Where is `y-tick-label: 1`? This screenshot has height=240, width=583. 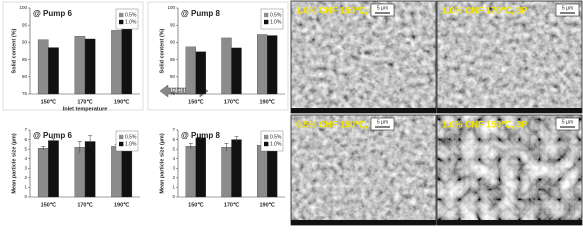 y-tick-label: 1 is located at coordinates (173, 187).